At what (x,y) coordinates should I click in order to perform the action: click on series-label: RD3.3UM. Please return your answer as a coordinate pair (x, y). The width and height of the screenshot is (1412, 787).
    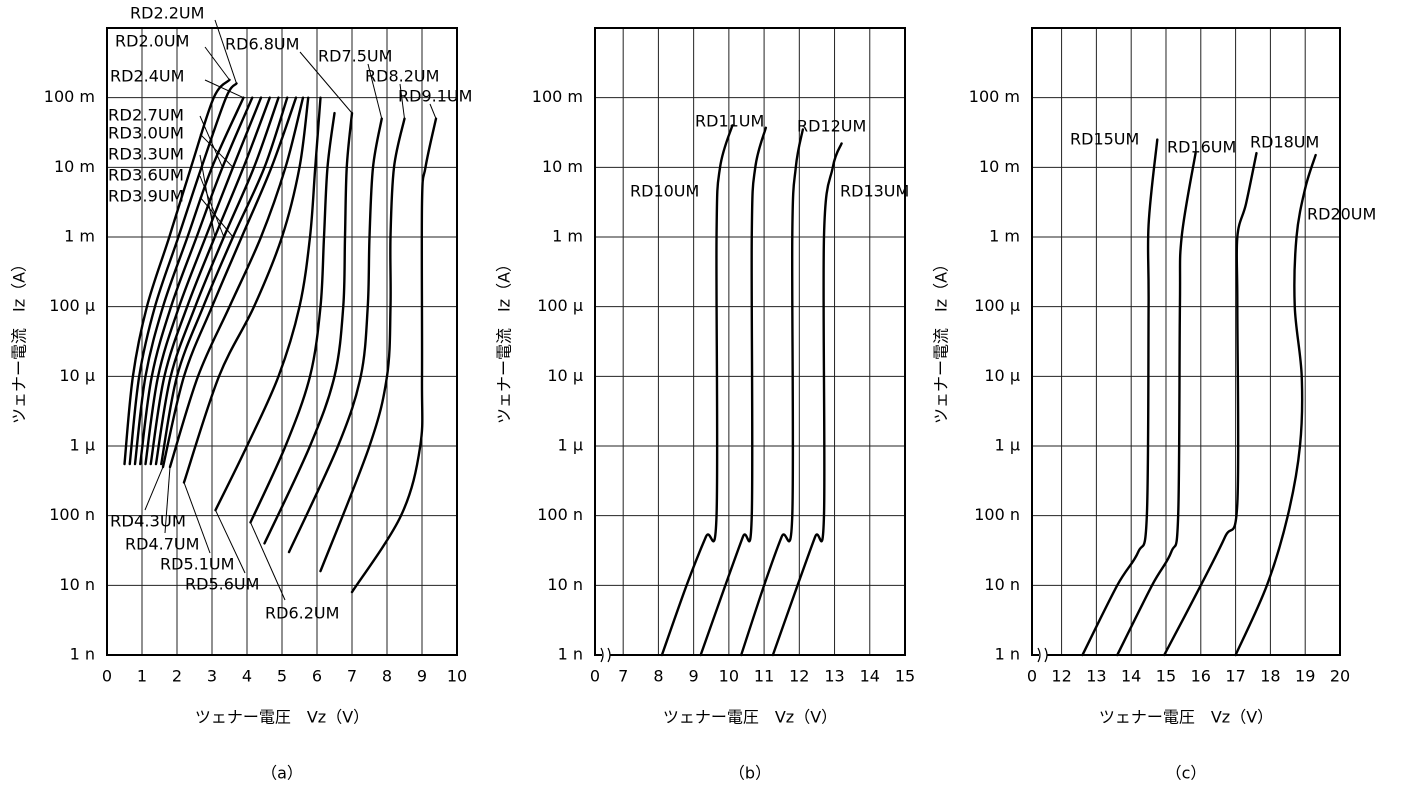
    Looking at the image, I should click on (146, 154).